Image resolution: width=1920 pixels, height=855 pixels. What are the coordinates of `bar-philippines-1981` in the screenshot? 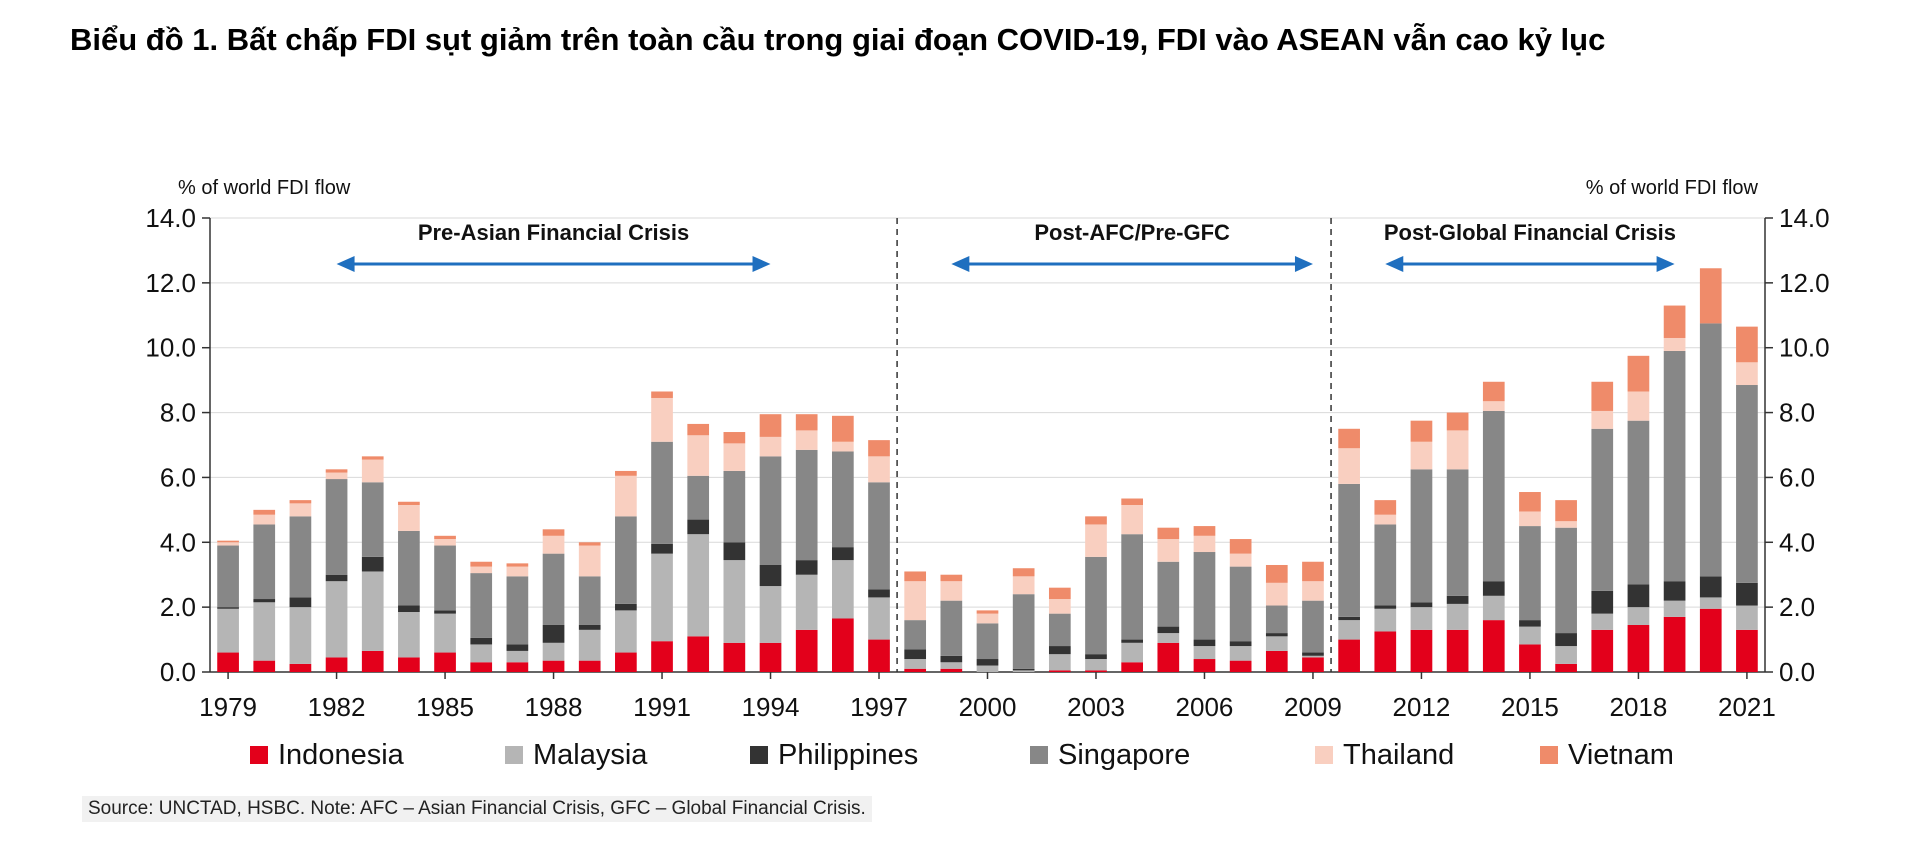 It's located at (300, 602).